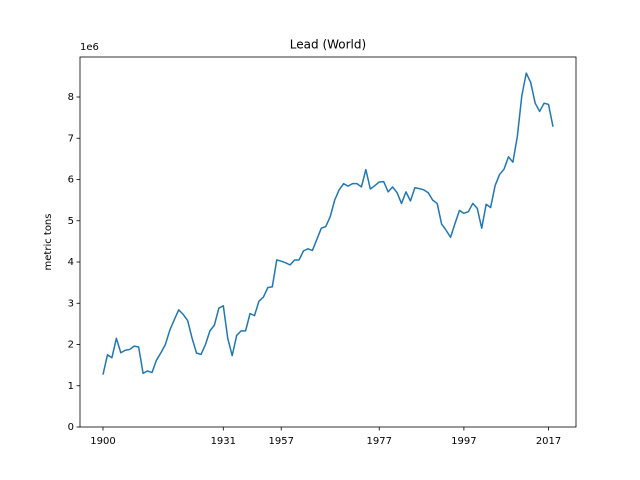 This screenshot has width=640, height=480. I want to click on y-tick-label: 3, so click(71, 303).